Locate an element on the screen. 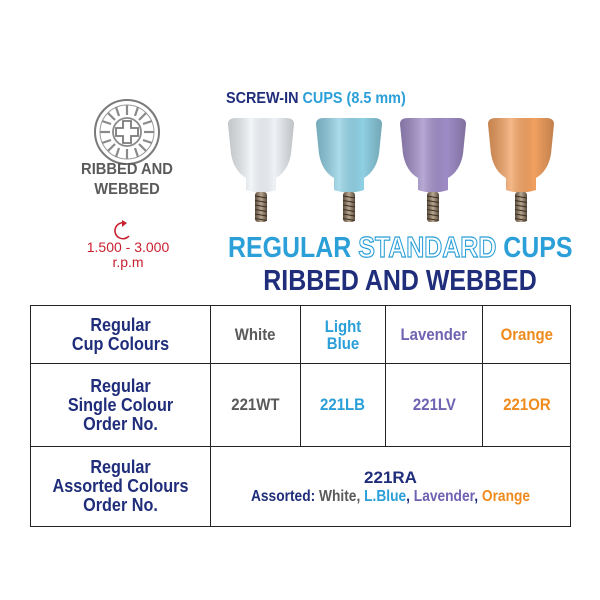  rpm-unit: r.p.m is located at coordinates (128, 262).